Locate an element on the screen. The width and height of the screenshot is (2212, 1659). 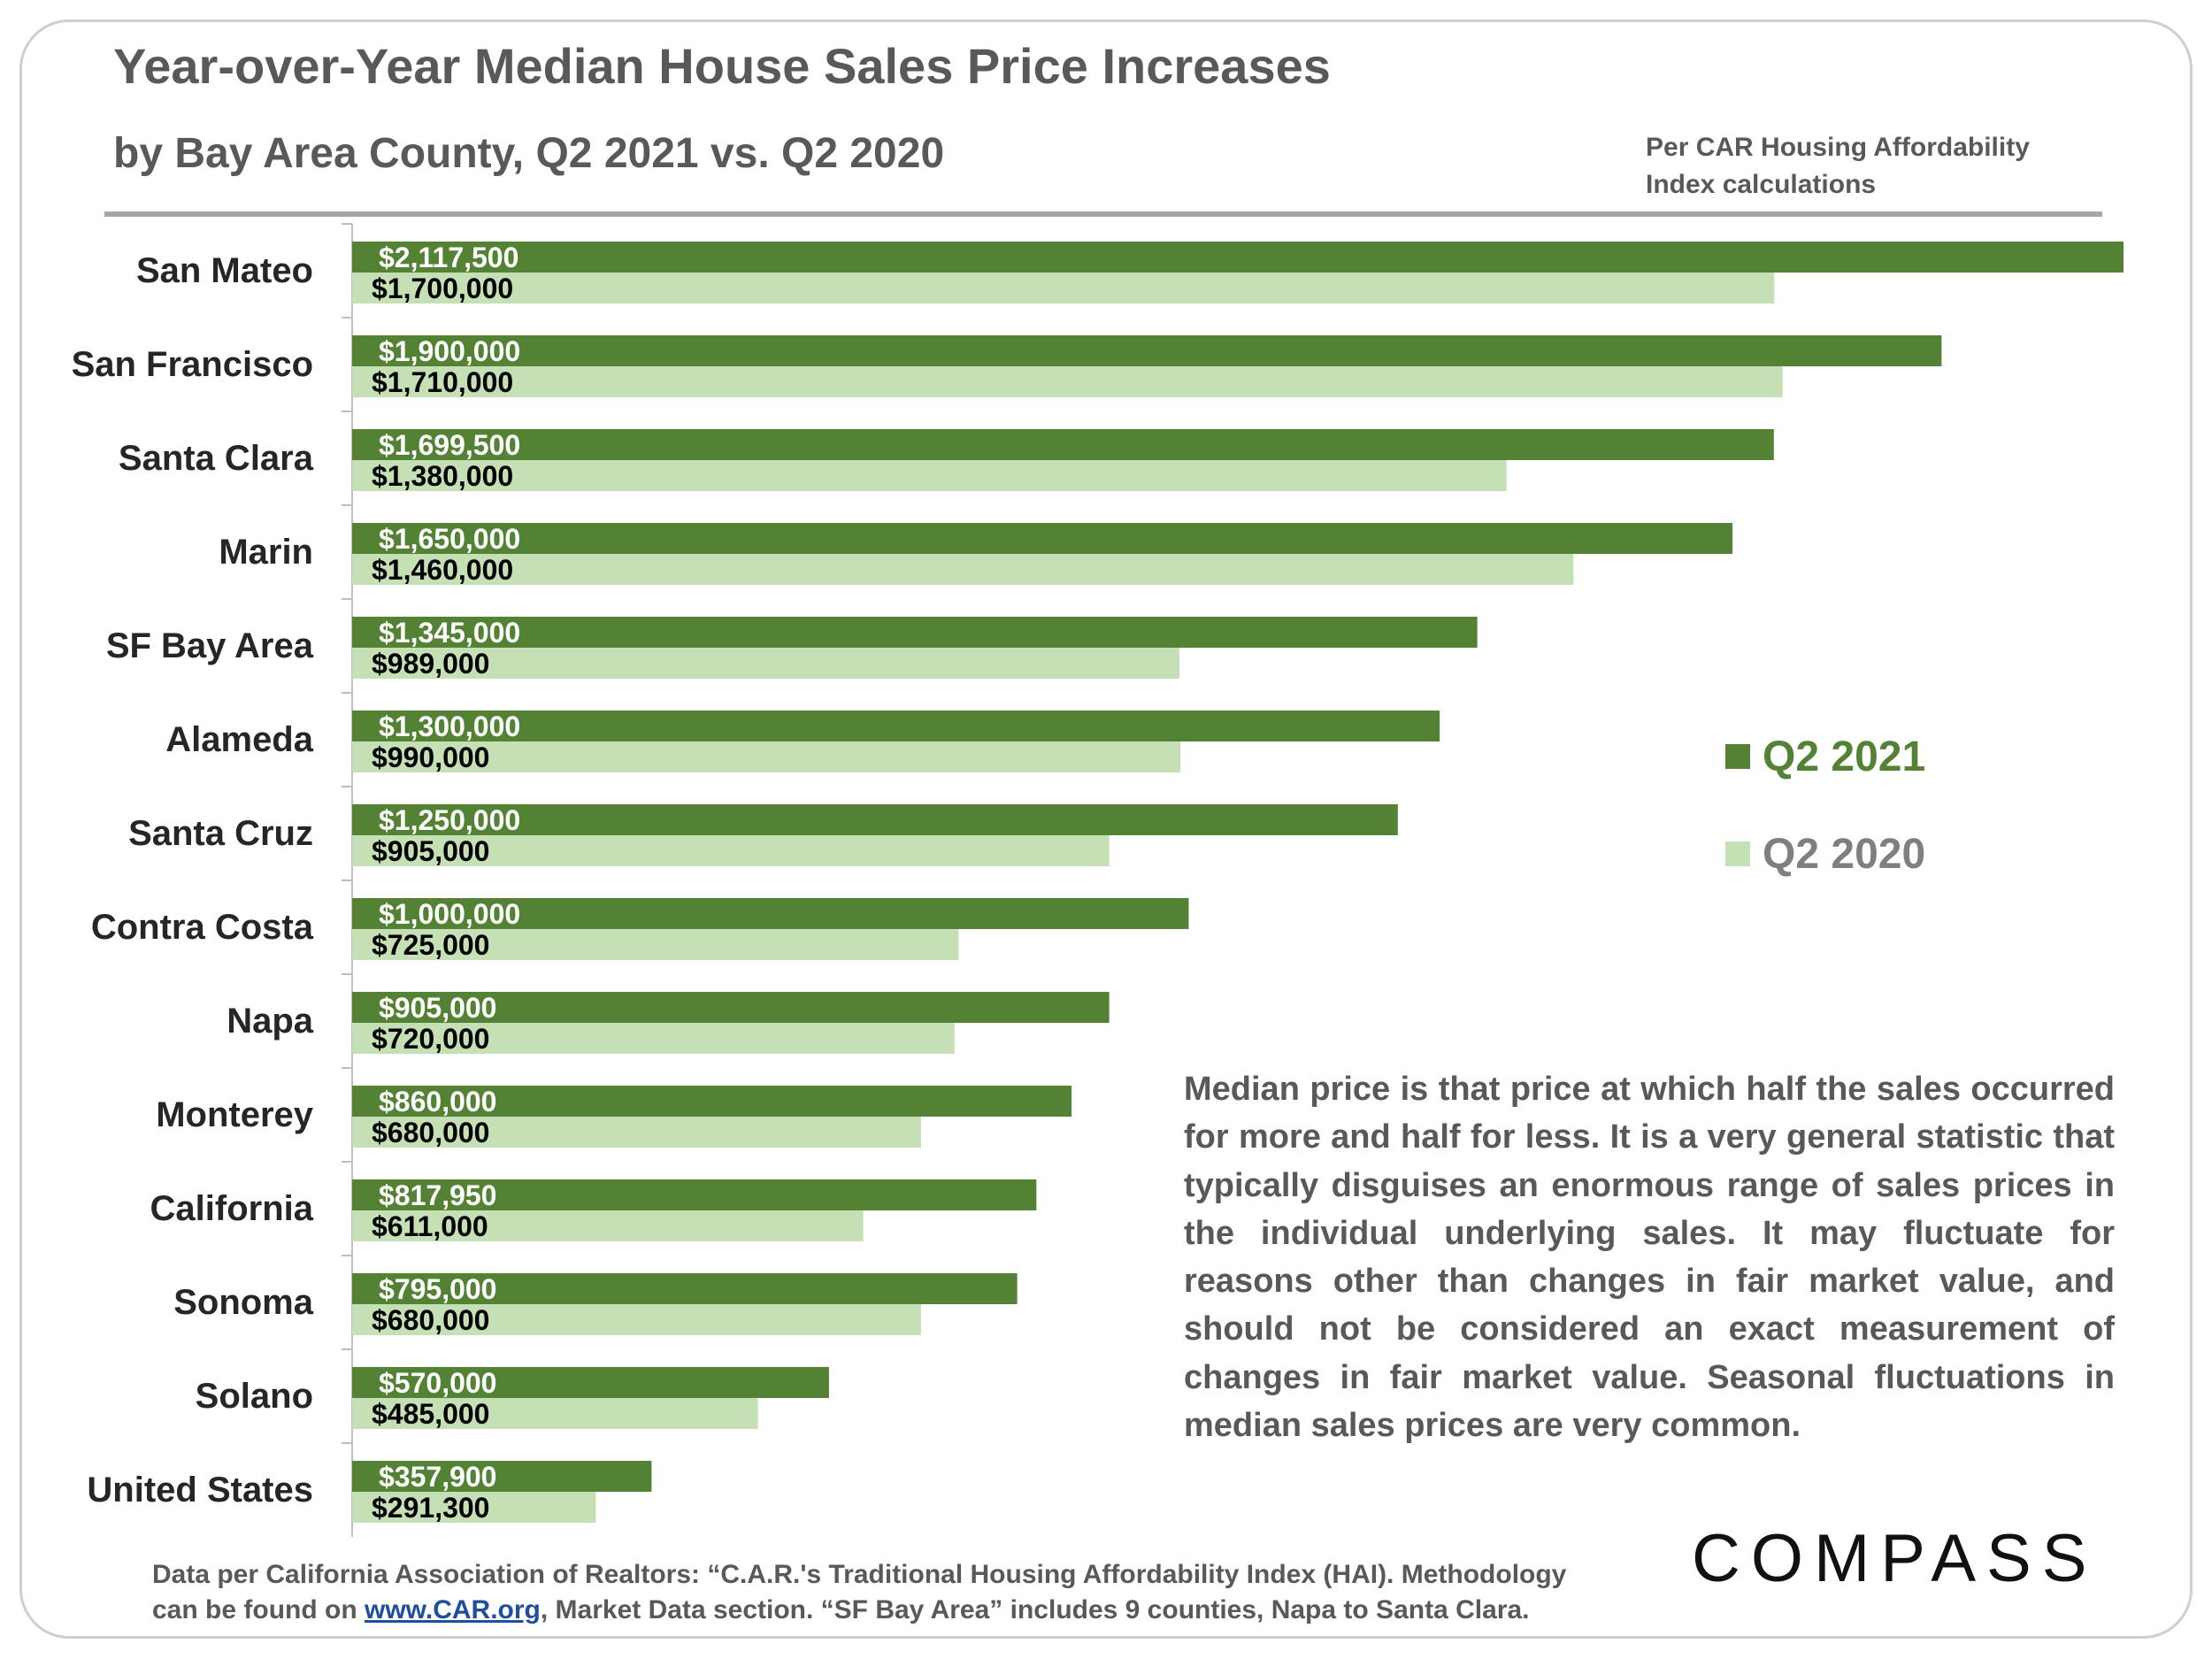
category-label-alameda: Alameda is located at coordinates (239, 740).